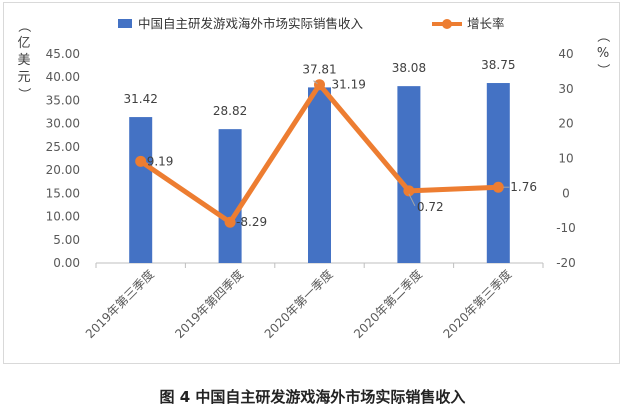 Image resolution: width=625 pixels, height=414 pixels. What do you see at coordinates (523, 187) in the screenshot?
I see `line-value-label: 1.76` at bounding box center [523, 187].